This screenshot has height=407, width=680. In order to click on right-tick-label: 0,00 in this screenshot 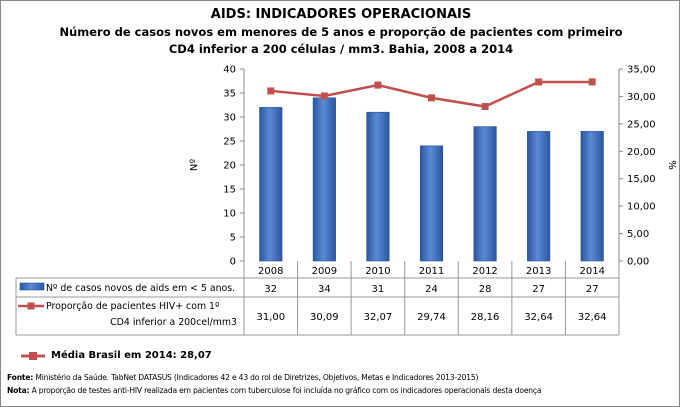, I will do `click(638, 262)`.